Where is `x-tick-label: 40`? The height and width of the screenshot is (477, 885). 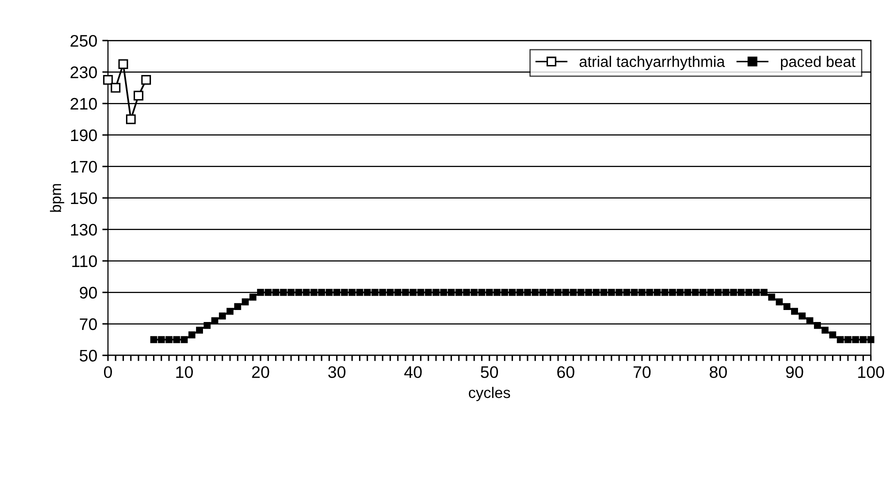 x-tick-label: 40 is located at coordinates (413, 372).